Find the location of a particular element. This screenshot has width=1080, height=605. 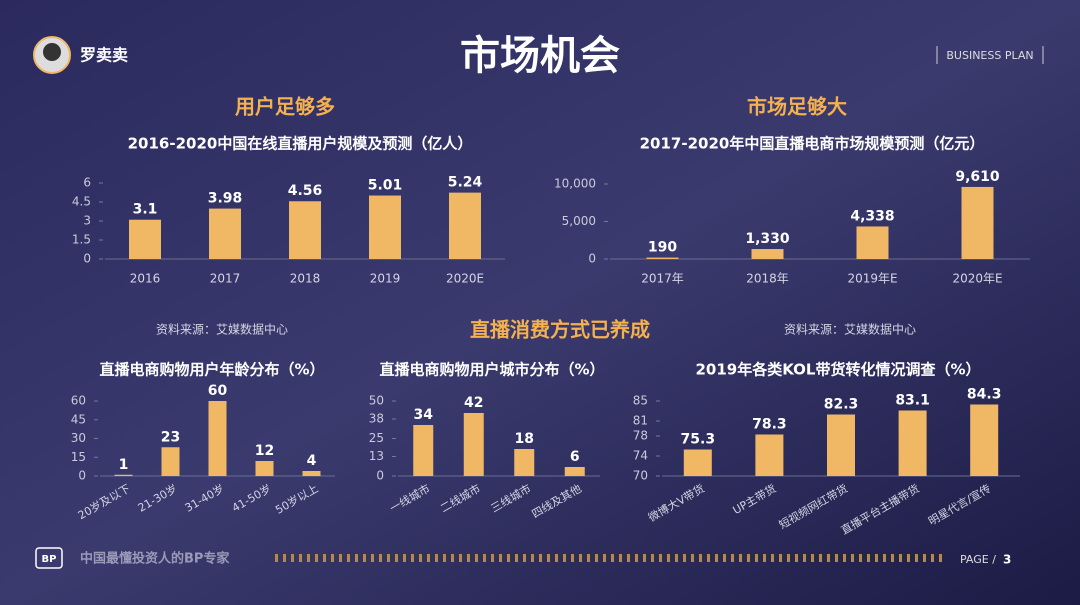

x-tick-label: 2020E is located at coordinates (465, 279).